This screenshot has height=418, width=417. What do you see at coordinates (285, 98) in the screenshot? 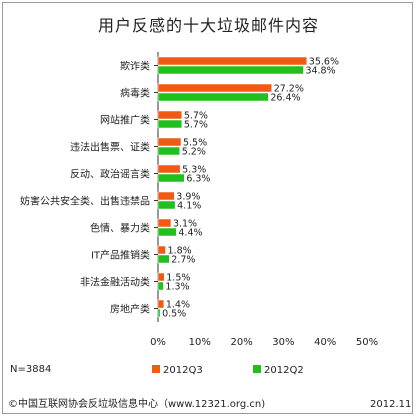
I see `data-label: 26.4%` at bounding box center [285, 98].